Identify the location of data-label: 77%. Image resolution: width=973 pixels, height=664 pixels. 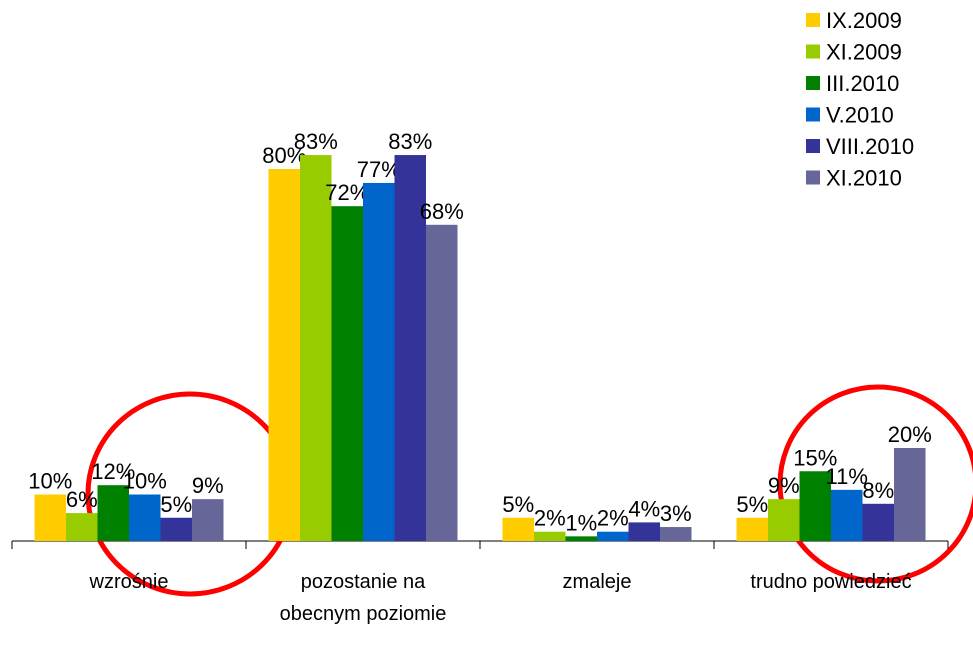
(379, 169).